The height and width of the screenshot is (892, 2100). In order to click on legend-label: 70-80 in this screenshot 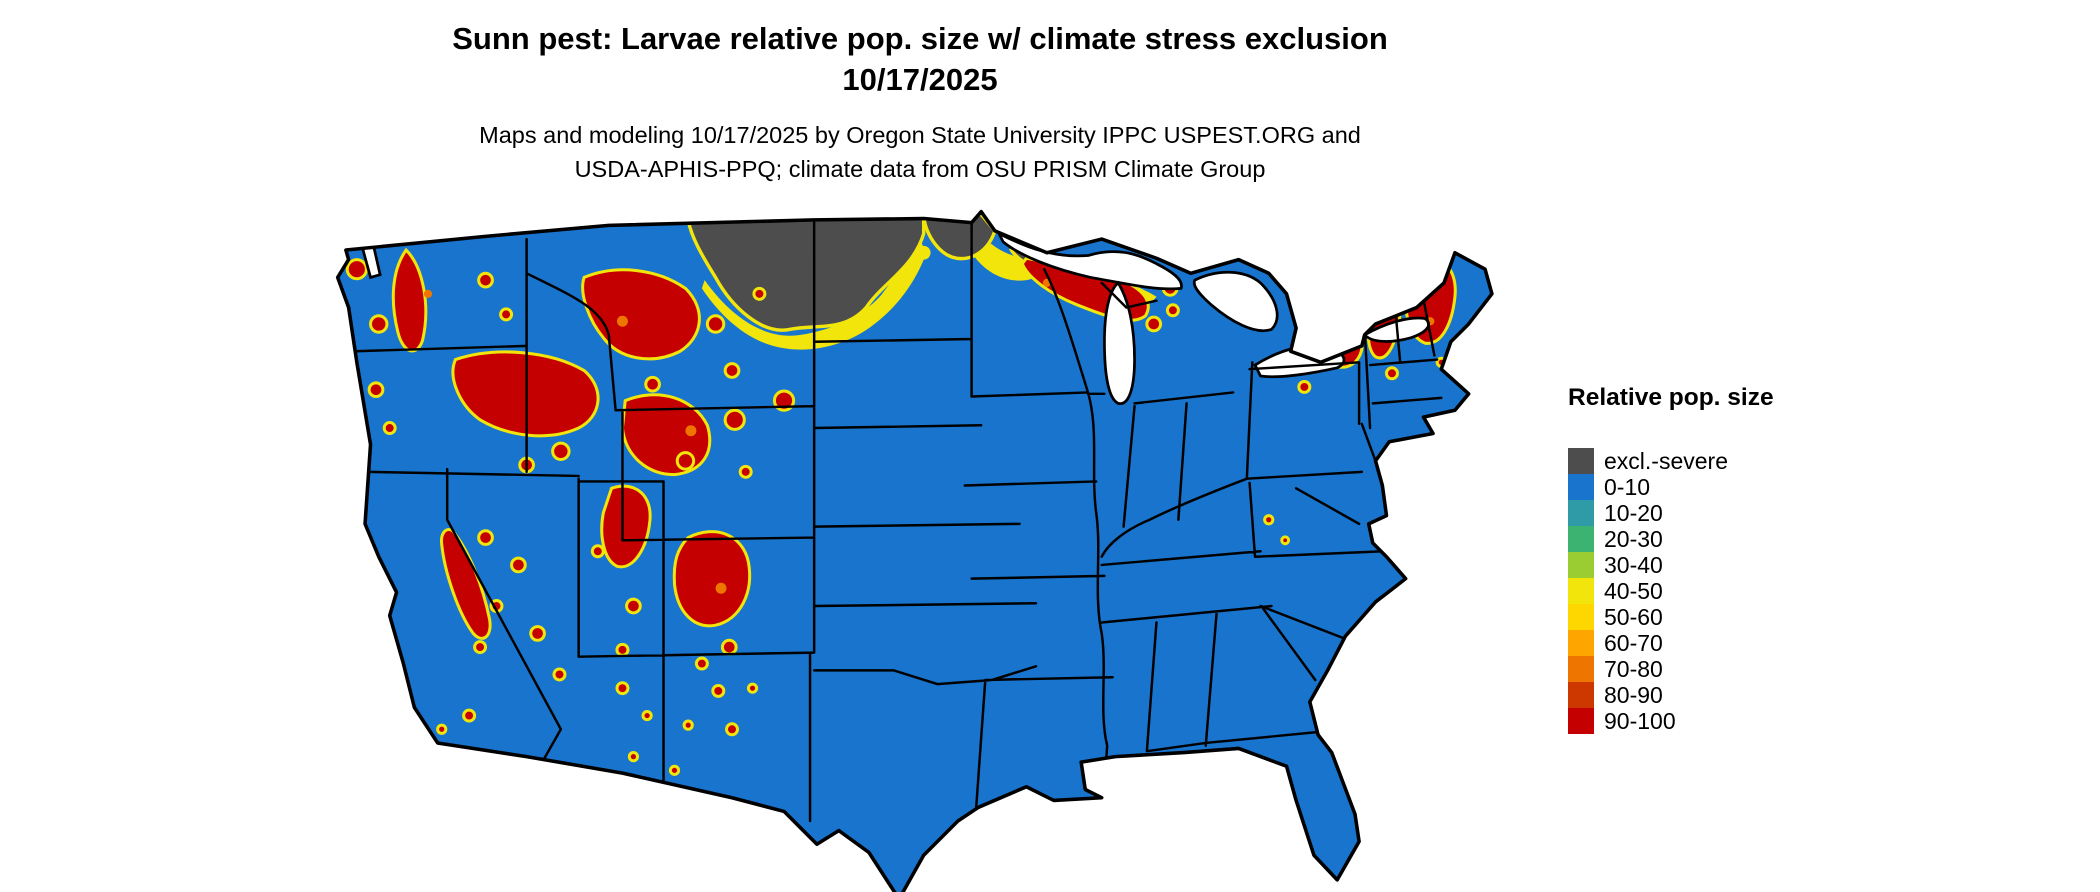, I will do `click(1633, 669)`.